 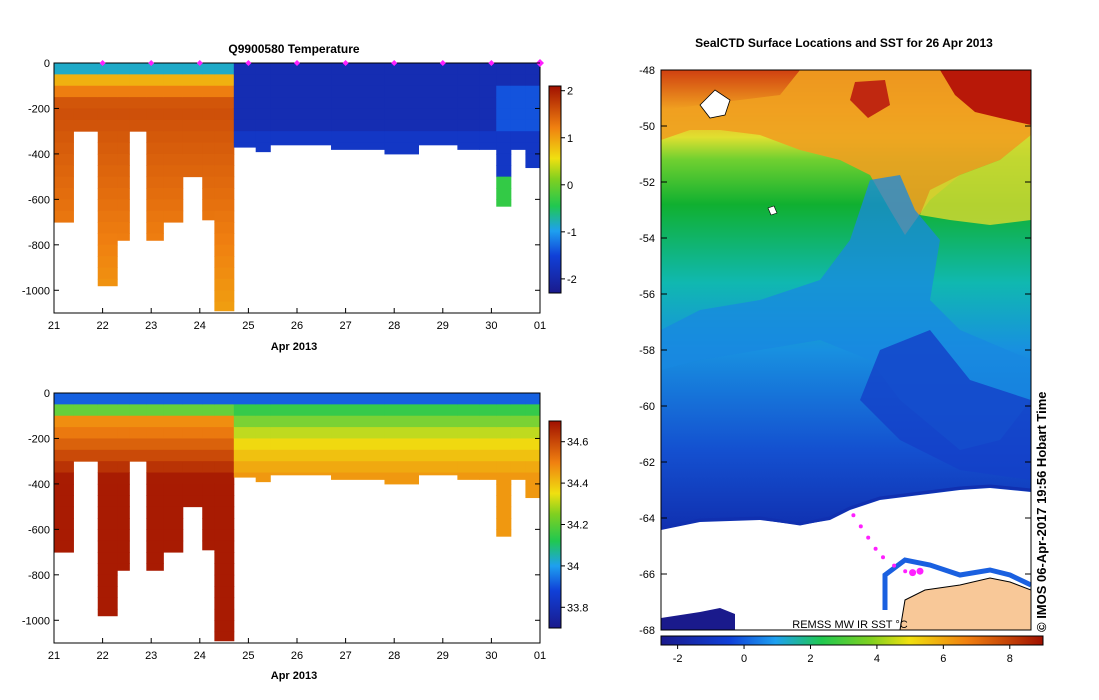 What do you see at coordinates (678, 659) in the screenshot?
I see `colorbar-tick-label: -2` at bounding box center [678, 659].